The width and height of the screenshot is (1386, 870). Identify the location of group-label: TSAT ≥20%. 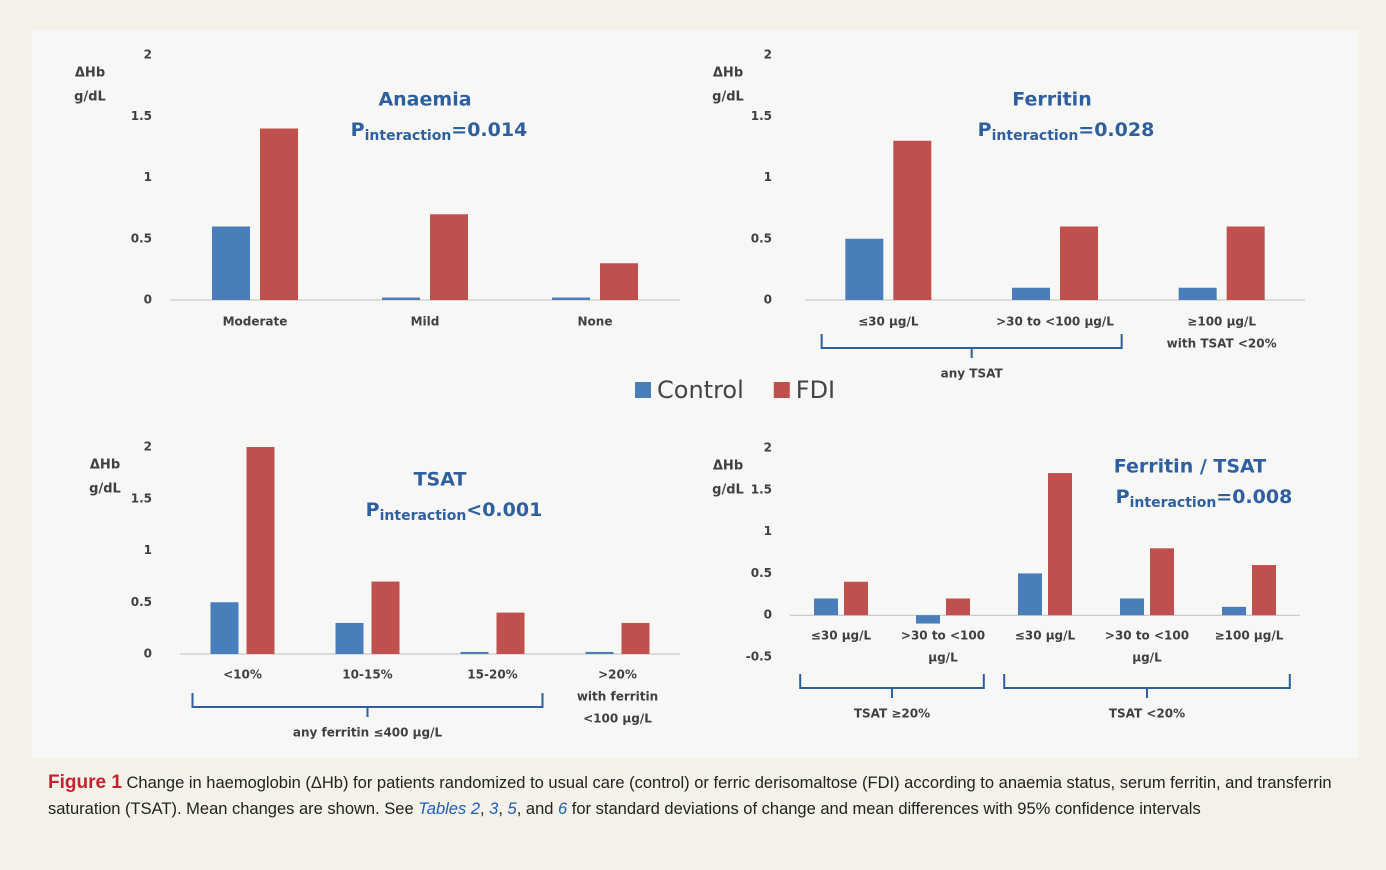
(892, 714).